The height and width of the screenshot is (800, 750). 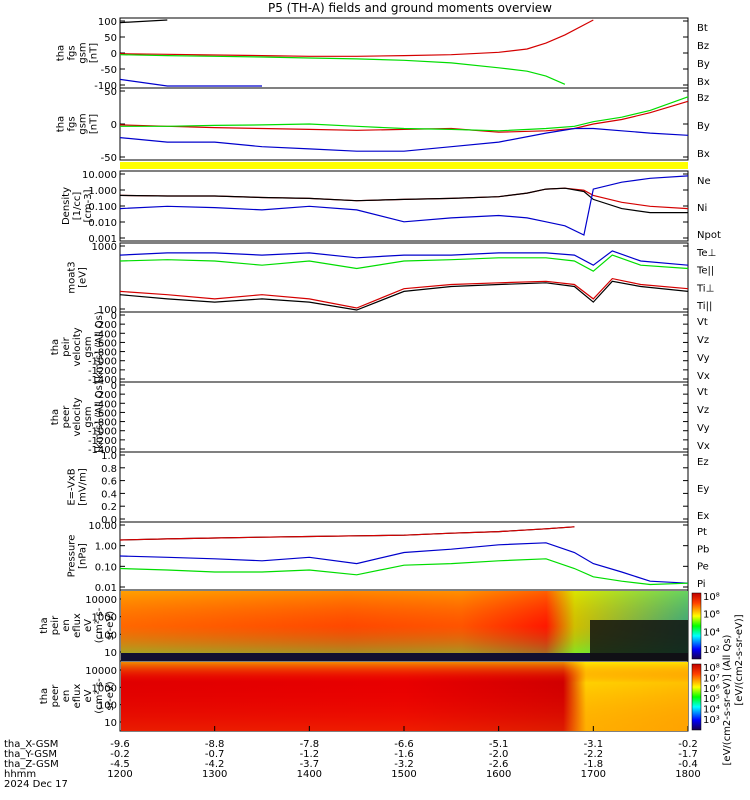 What do you see at coordinates (404, 764) in the screenshot?
I see `x-tick-label: -3.2` at bounding box center [404, 764].